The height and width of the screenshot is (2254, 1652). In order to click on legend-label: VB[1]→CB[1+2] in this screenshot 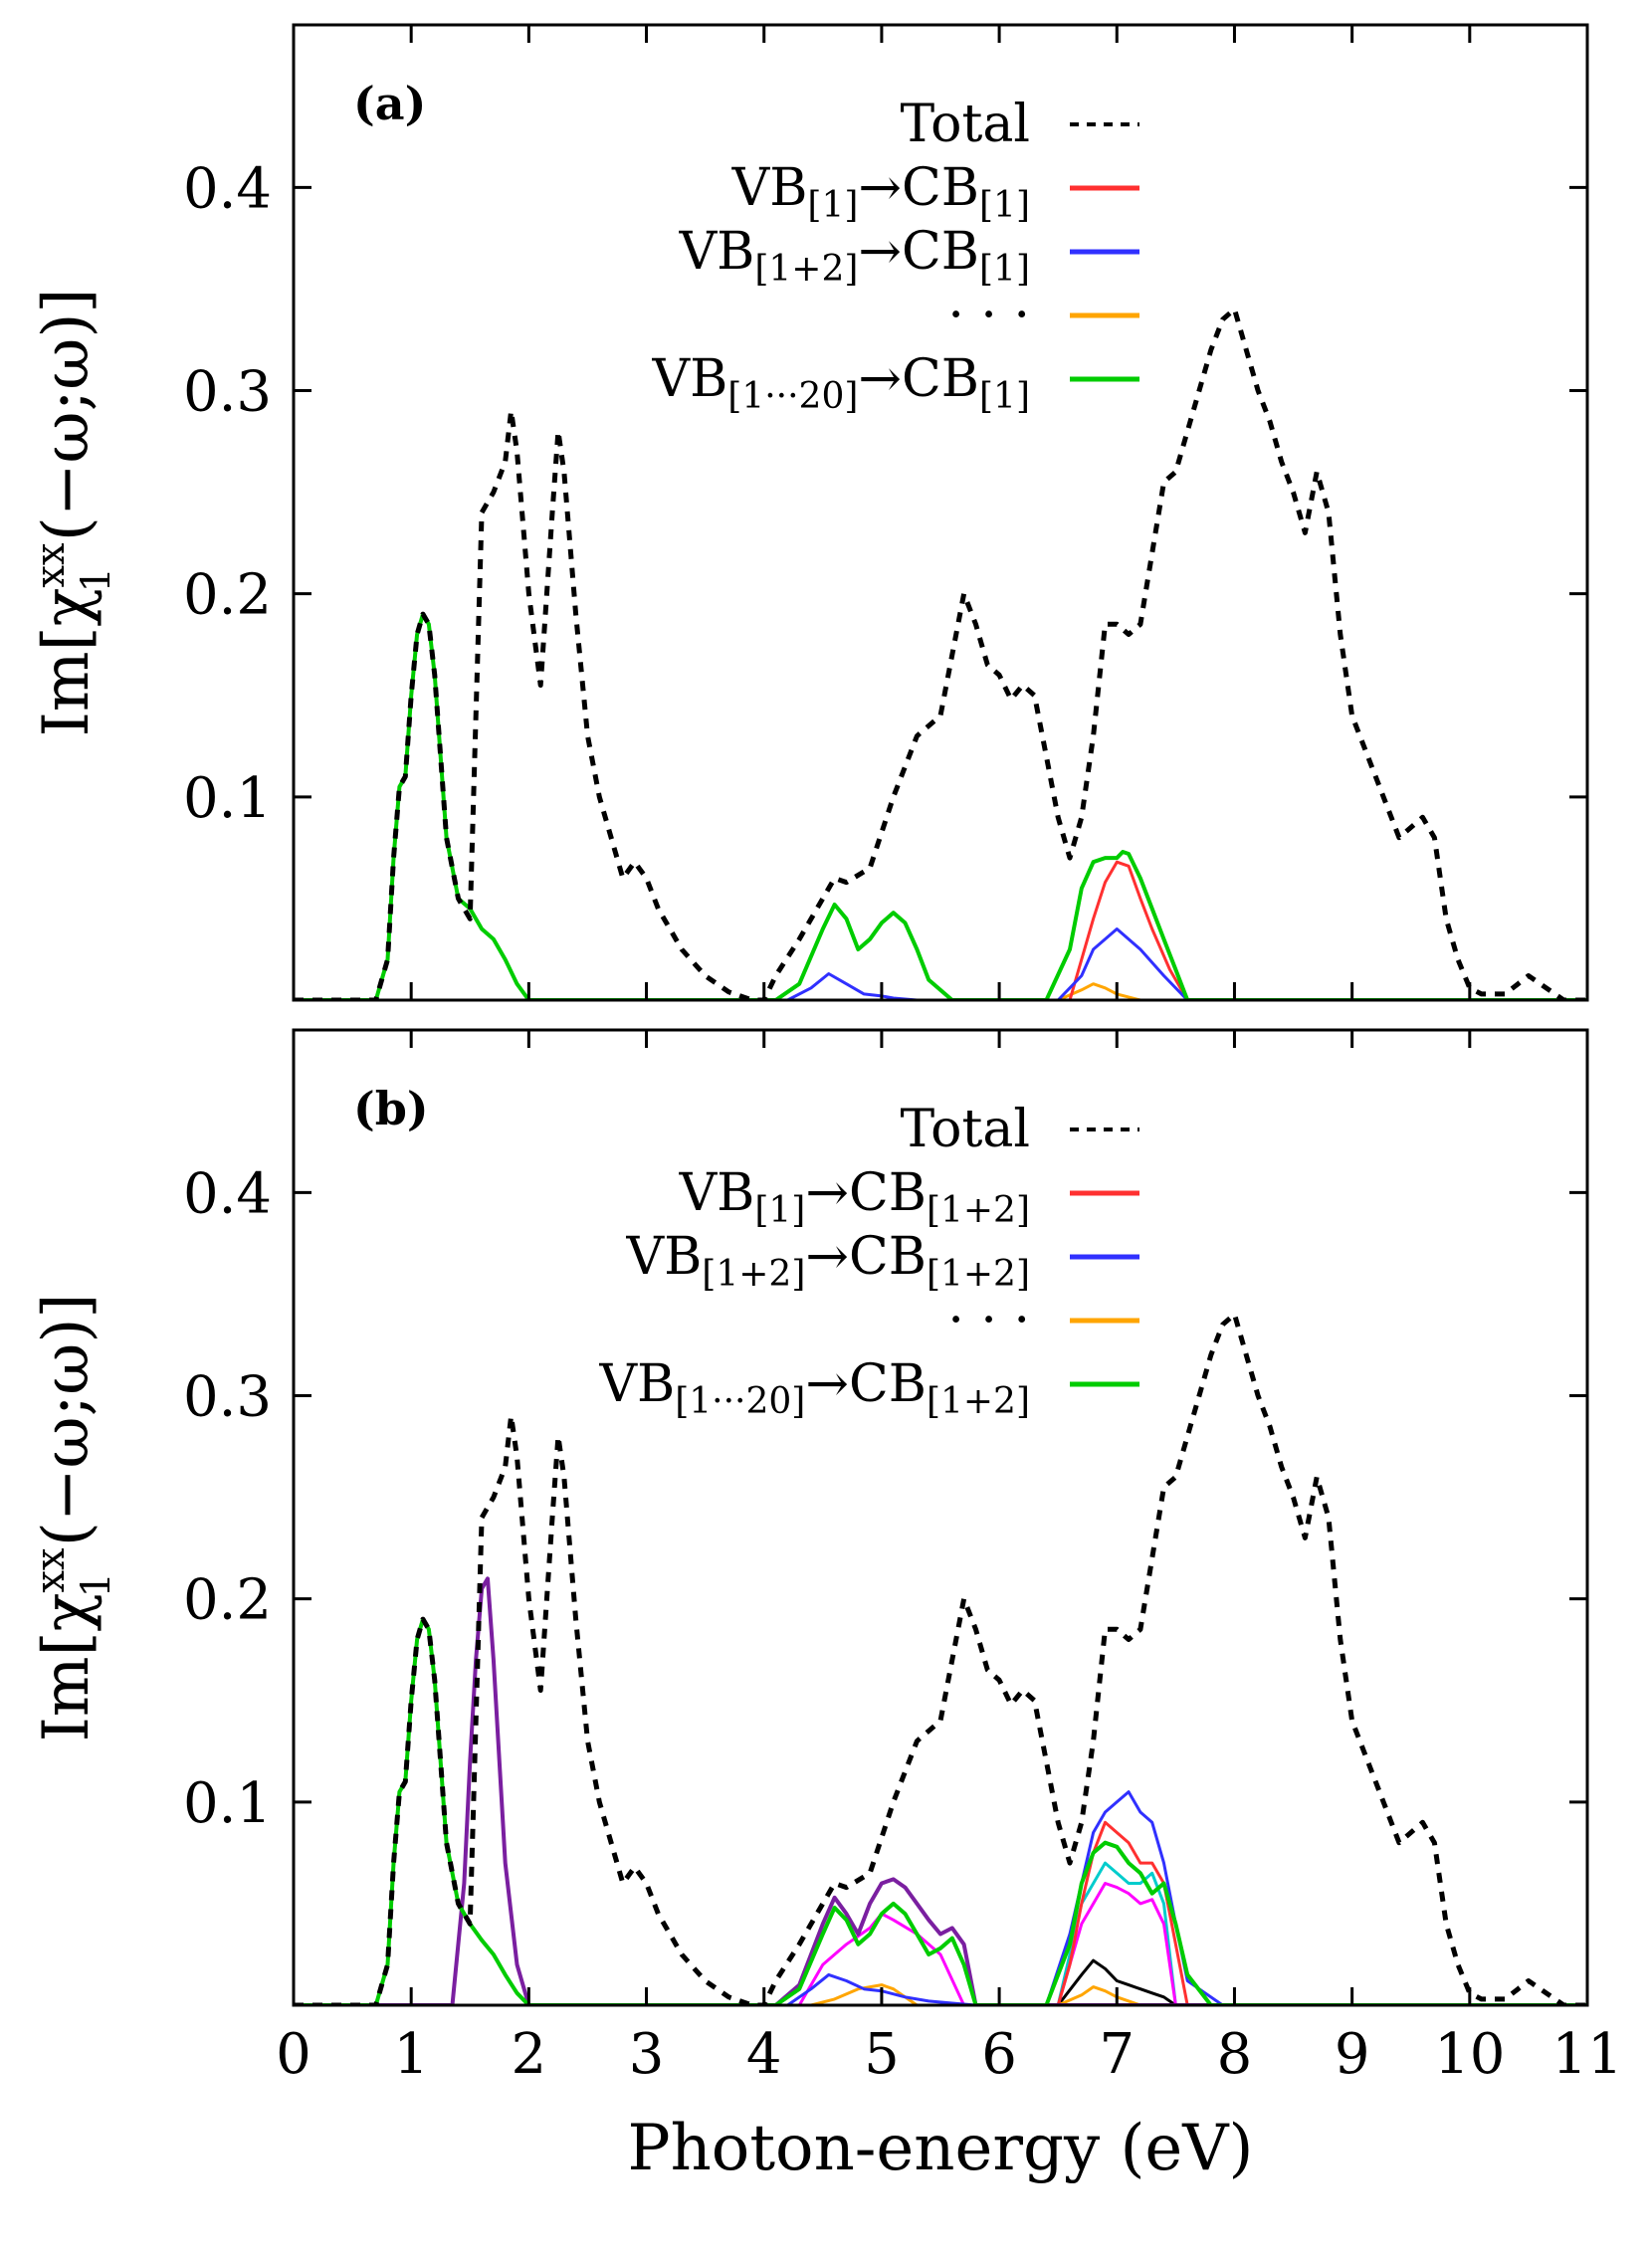, I will do `click(854, 1197)`.